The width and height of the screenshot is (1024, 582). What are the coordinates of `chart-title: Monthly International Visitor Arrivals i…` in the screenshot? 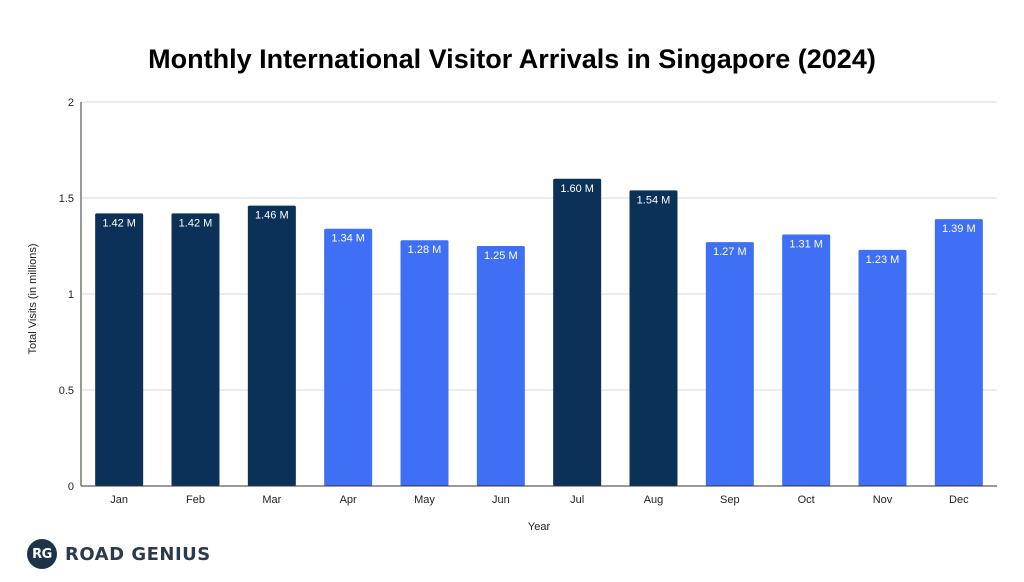 It's located at (512, 59).